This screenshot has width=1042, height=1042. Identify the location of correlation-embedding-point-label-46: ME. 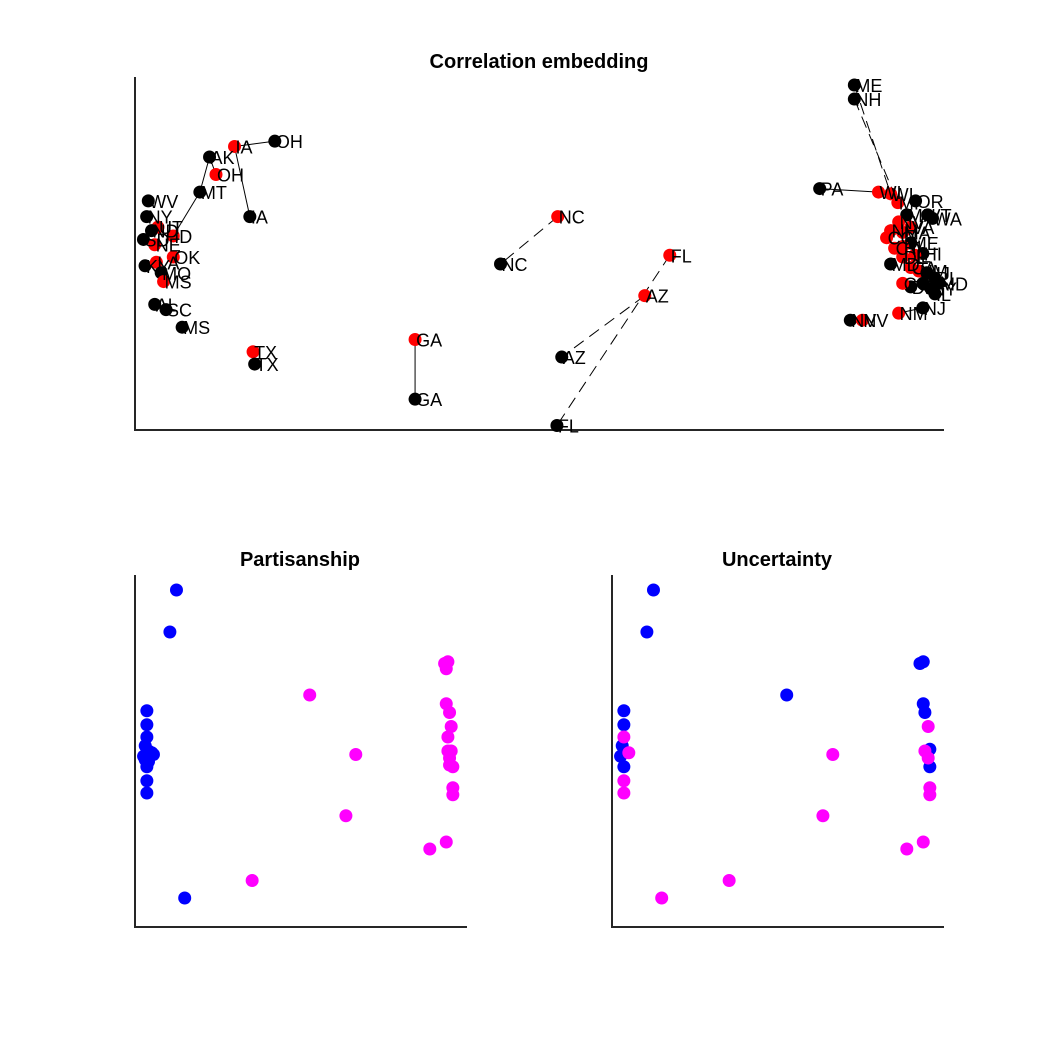
(925, 244).